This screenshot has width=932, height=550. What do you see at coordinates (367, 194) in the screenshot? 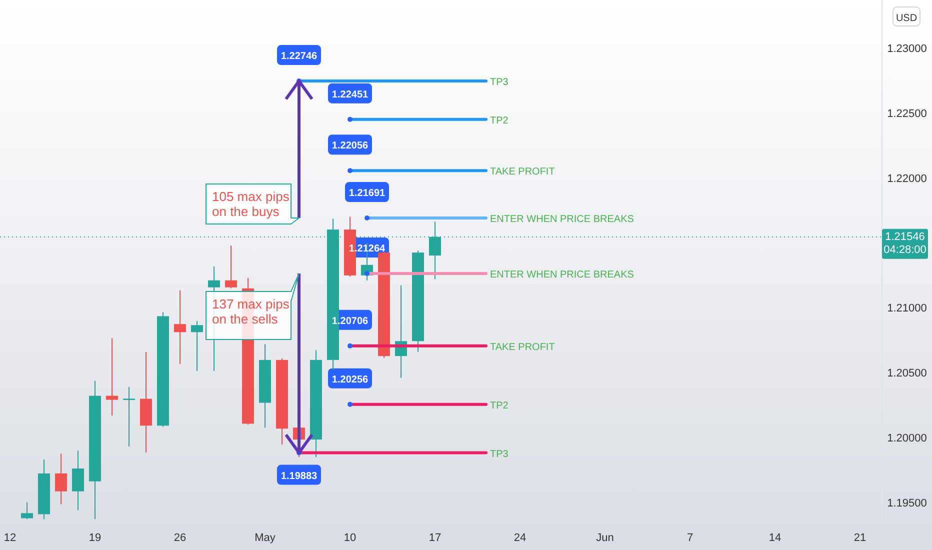
I see `data-label: 1.21691` at bounding box center [367, 194].